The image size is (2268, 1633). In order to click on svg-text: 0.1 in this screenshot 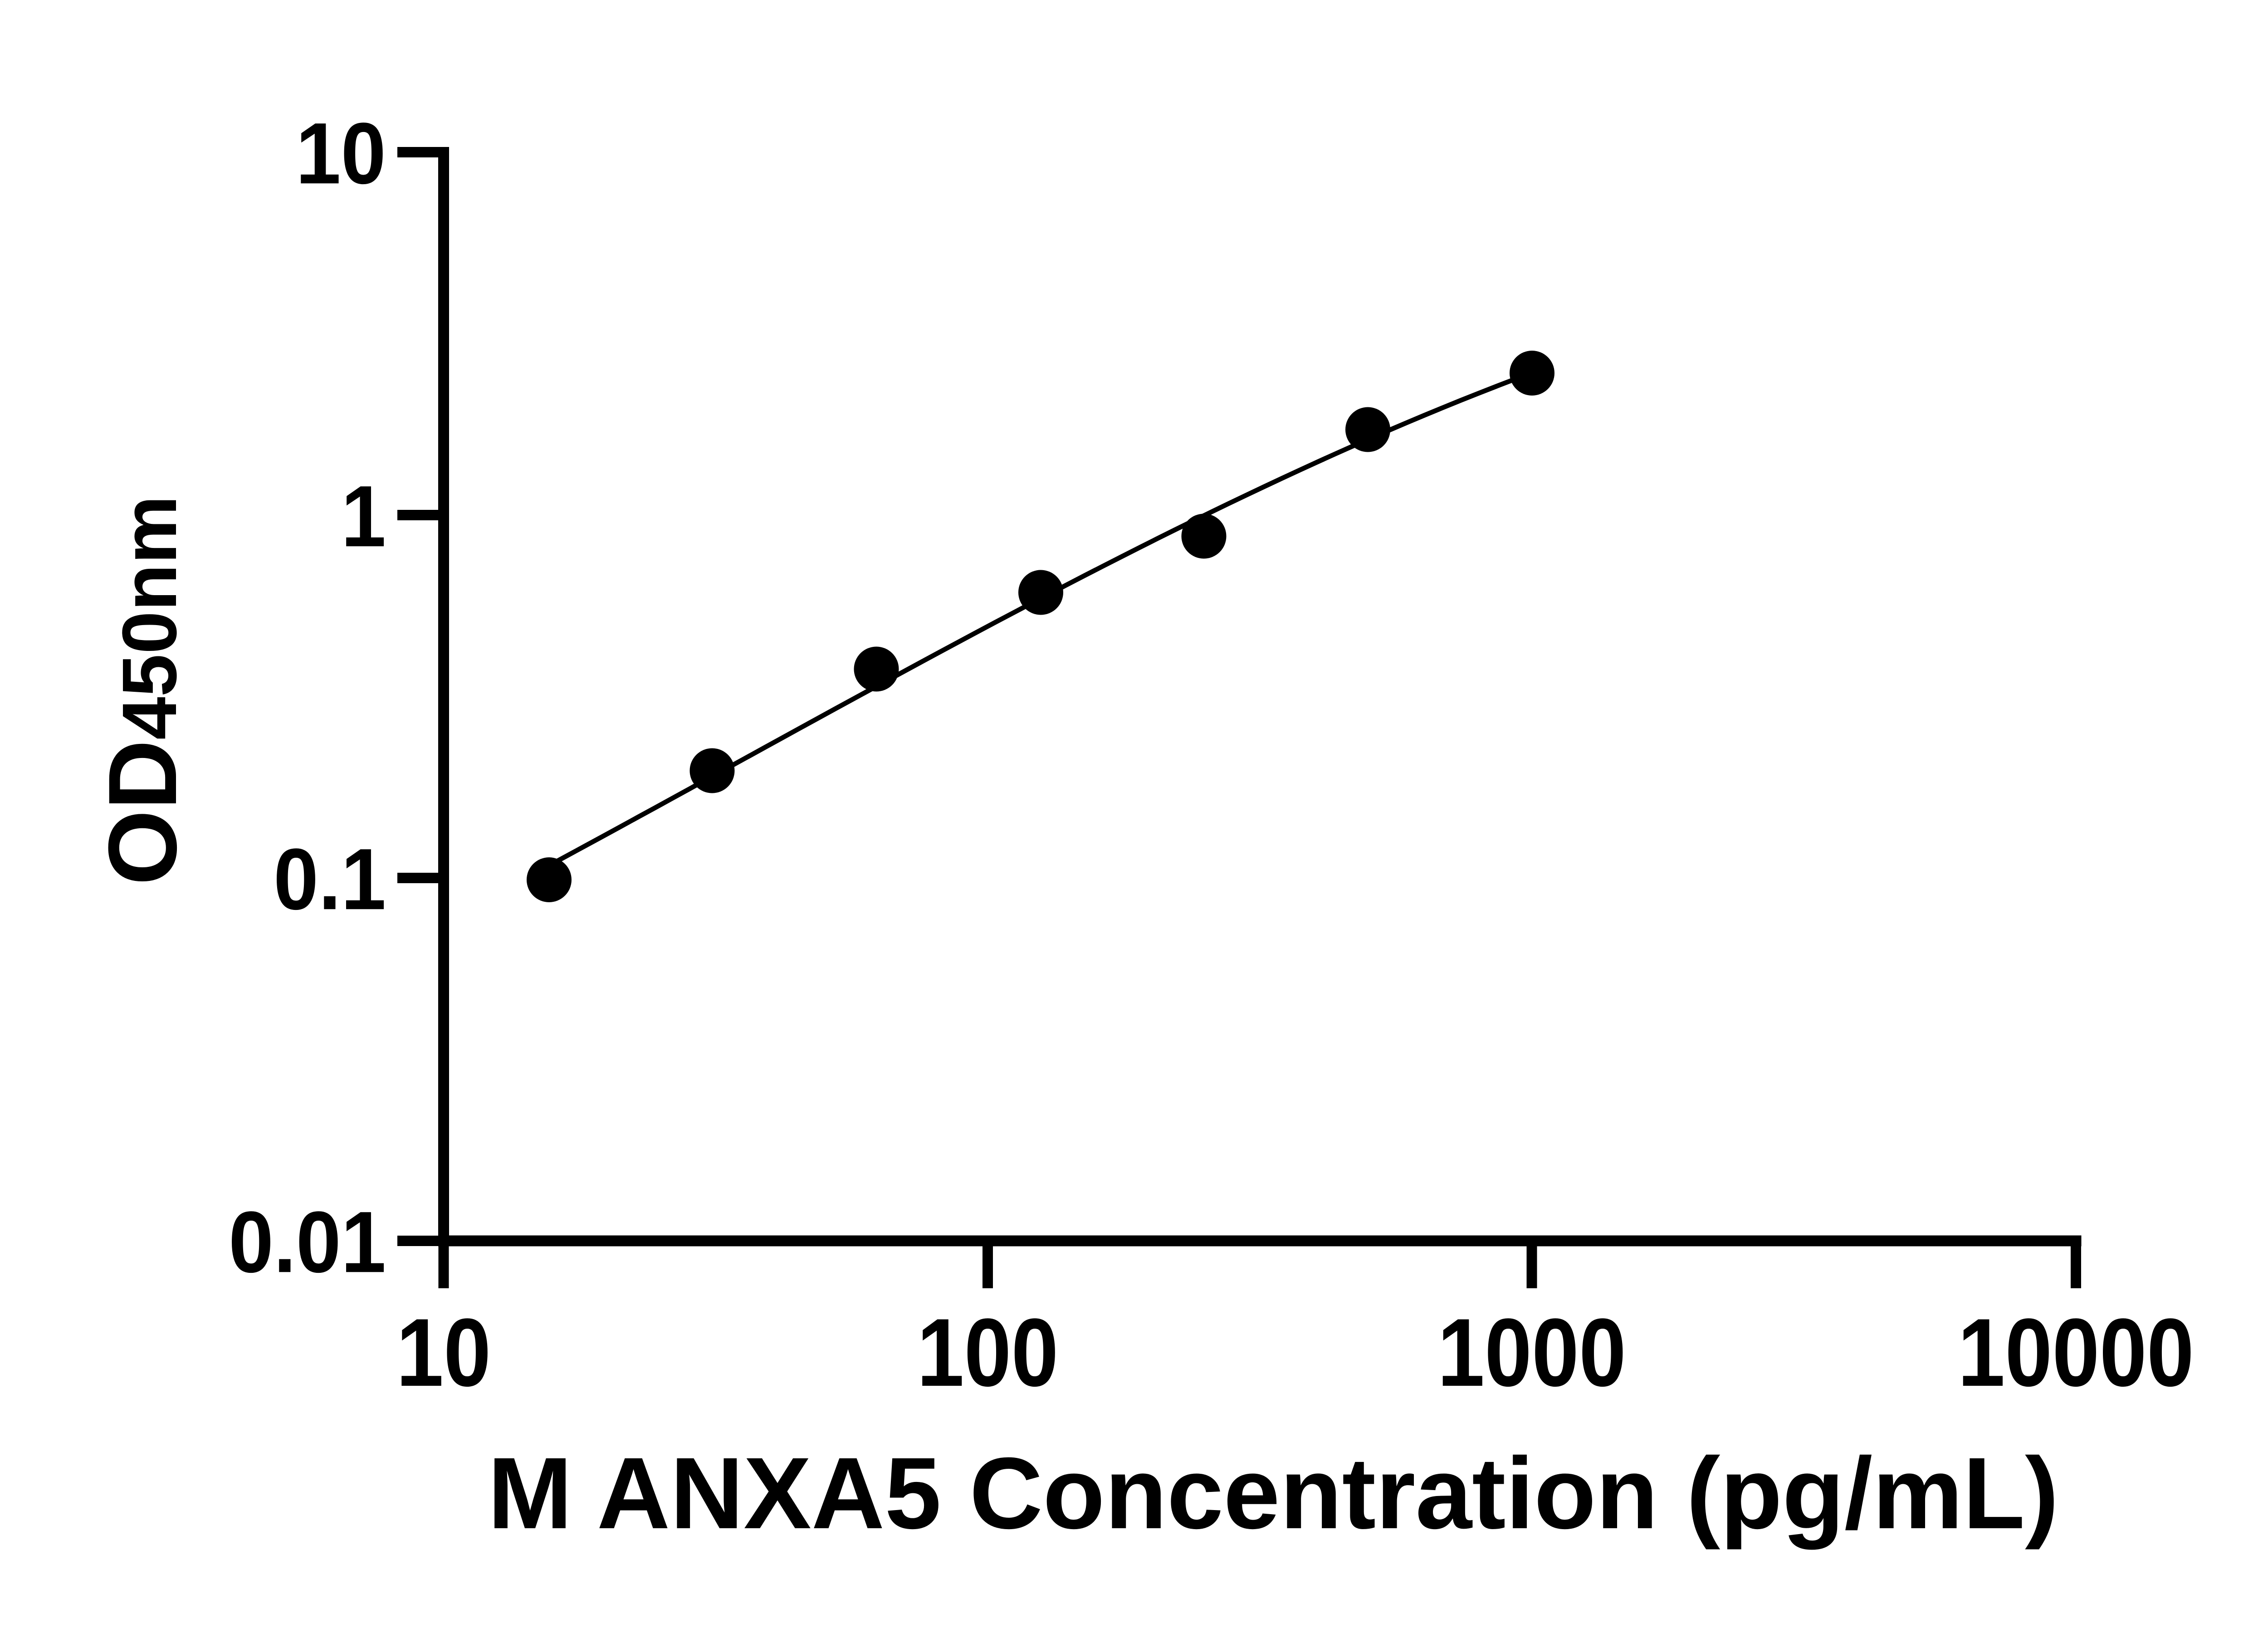, I will do `click(330, 879)`.